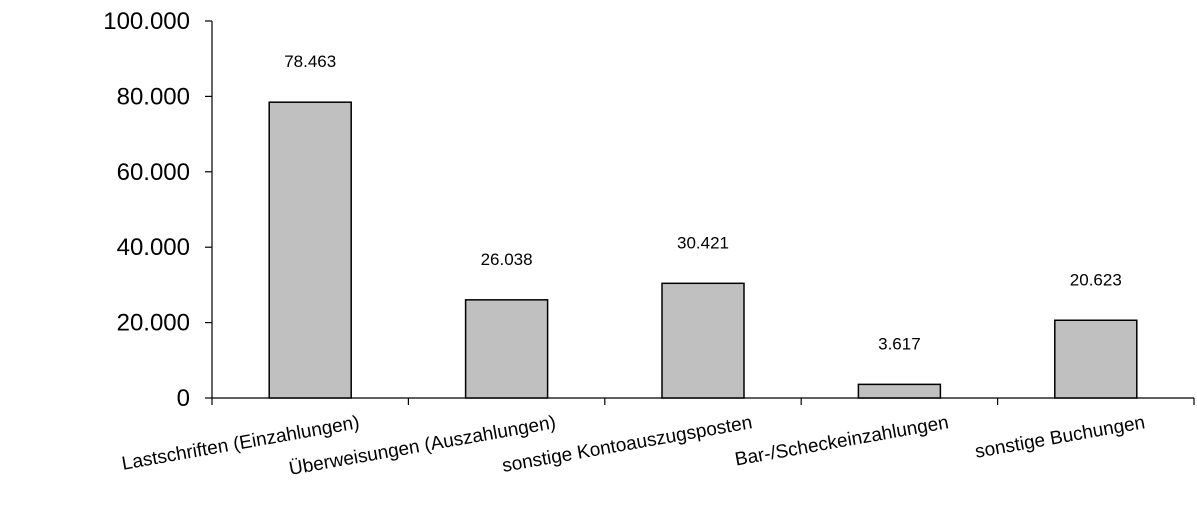  What do you see at coordinates (1059, 437) in the screenshot?
I see `category-label: sonstige Buchungen` at bounding box center [1059, 437].